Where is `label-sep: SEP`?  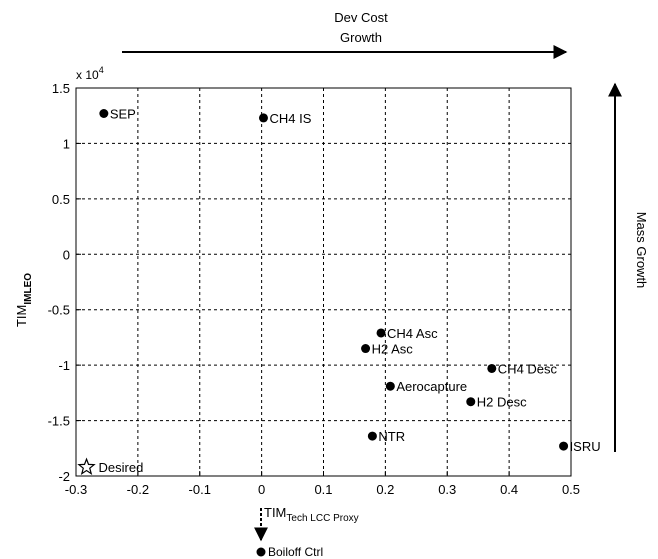
label-sep: SEP is located at coordinates (123, 113).